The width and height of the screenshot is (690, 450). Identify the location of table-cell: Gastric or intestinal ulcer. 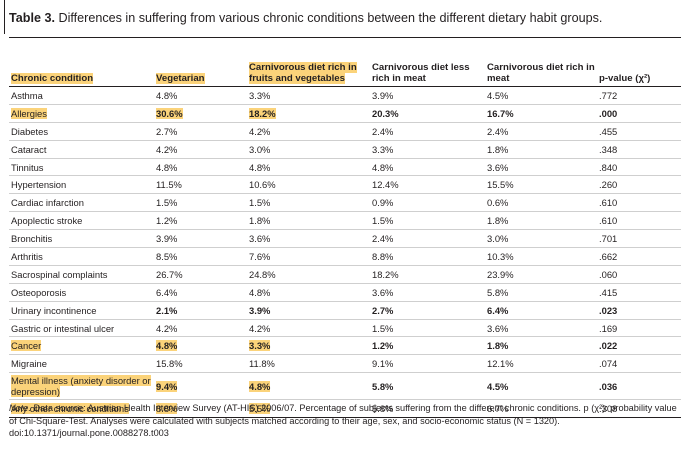
(81, 328).